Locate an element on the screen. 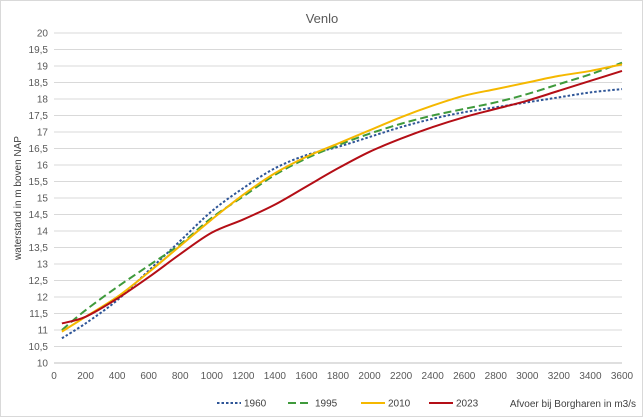  x-tick-label: 2000 is located at coordinates (369, 376).